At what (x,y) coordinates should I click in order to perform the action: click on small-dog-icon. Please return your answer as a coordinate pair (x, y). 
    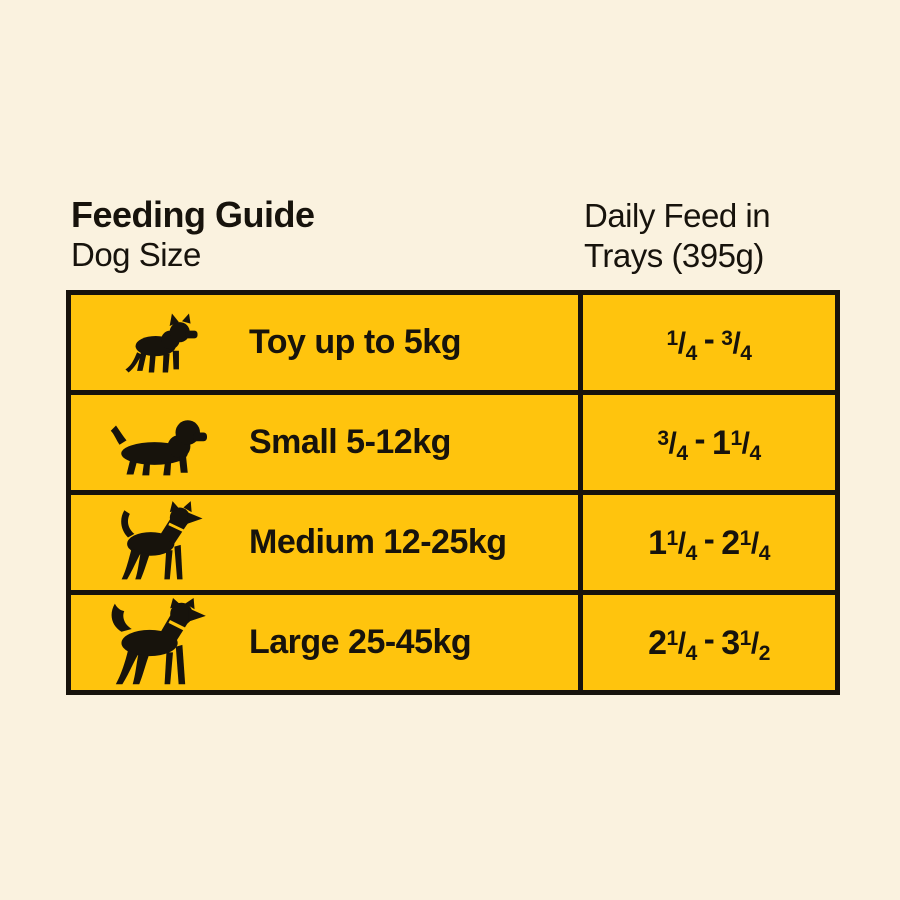
    Looking at the image, I should click on (158, 443).